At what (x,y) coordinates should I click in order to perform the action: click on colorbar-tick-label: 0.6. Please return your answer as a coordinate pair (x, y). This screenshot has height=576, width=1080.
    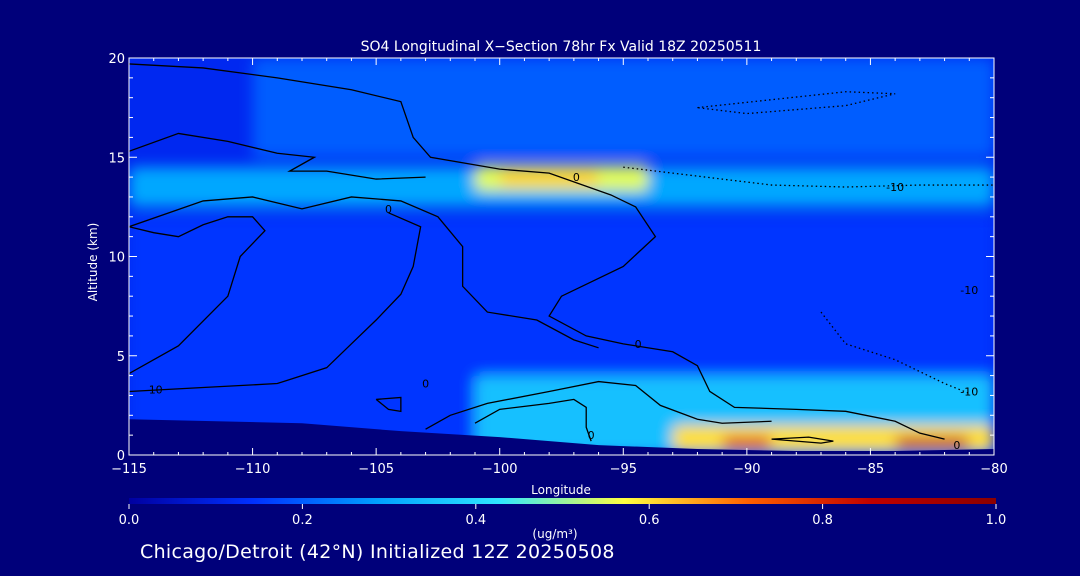
    Looking at the image, I should click on (649, 520).